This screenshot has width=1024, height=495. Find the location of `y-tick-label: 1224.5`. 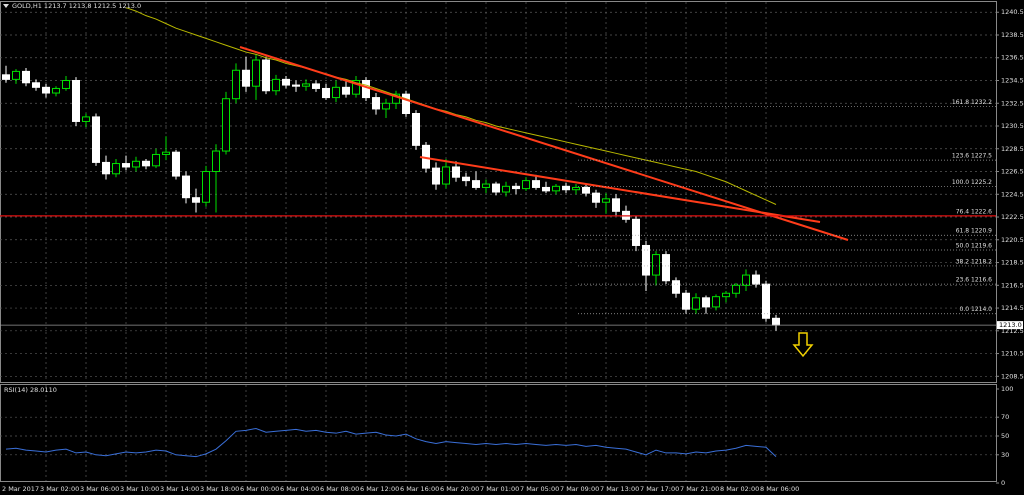

y-tick-label: 1224.5 is located at coordinates (1012, 194).